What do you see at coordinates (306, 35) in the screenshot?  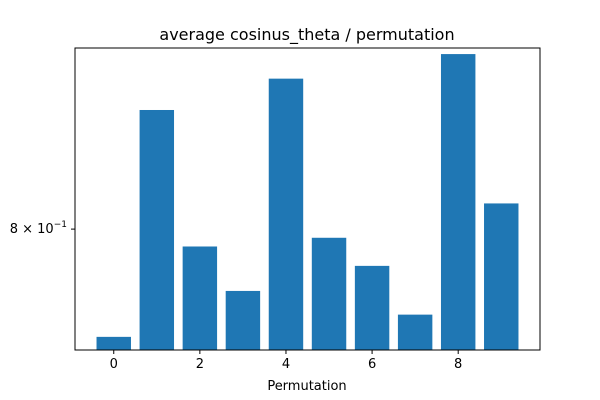 I see `chart-title: average cosinus_theta / permutation` at bounding box center [306, 35].